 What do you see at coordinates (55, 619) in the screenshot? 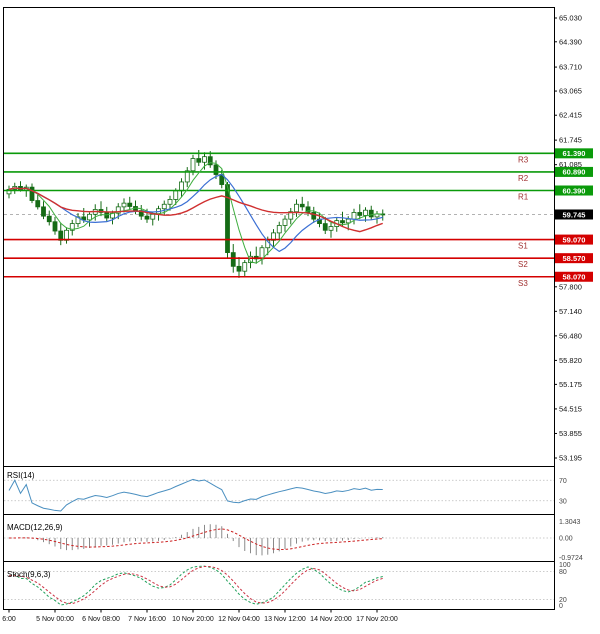
I see `time-axis-label: 5 Nov 00:00` at bounding box center [55, 619].